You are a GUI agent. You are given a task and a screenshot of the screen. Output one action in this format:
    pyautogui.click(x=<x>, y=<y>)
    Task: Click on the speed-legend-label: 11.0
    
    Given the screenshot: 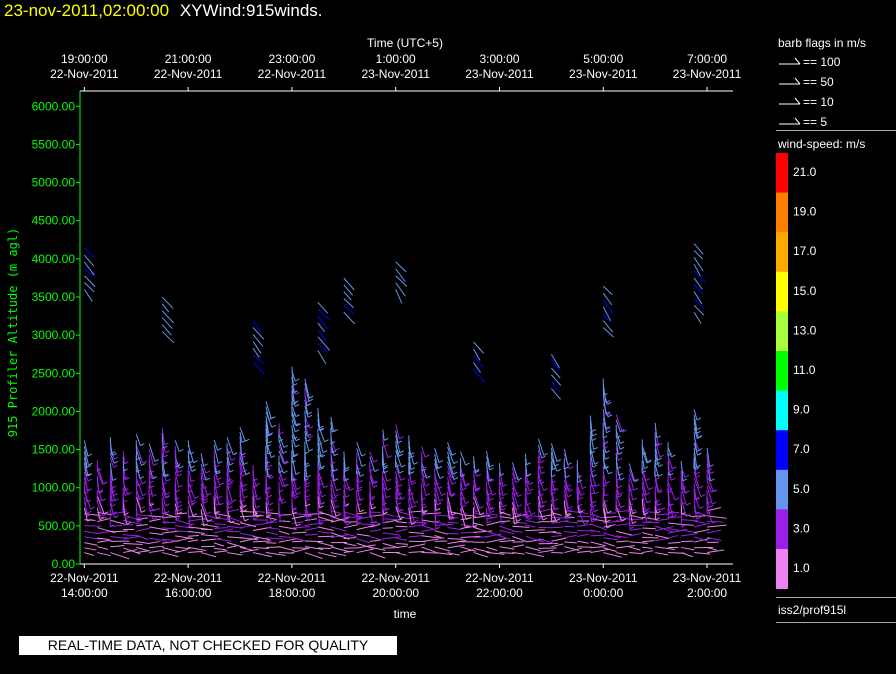 What is the action you would take?
    pyautogui.click(x=804, y=370)
    